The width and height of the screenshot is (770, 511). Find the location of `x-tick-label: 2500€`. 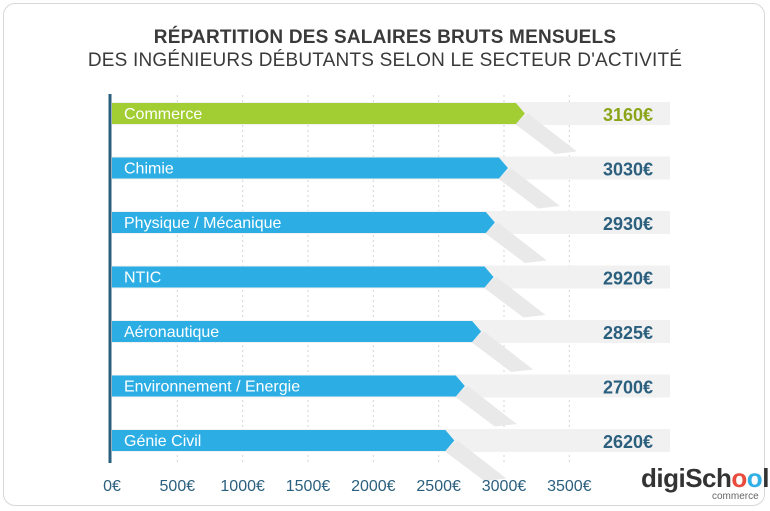

x-tick-label: 2500€ is located at coordinates (438, 486).